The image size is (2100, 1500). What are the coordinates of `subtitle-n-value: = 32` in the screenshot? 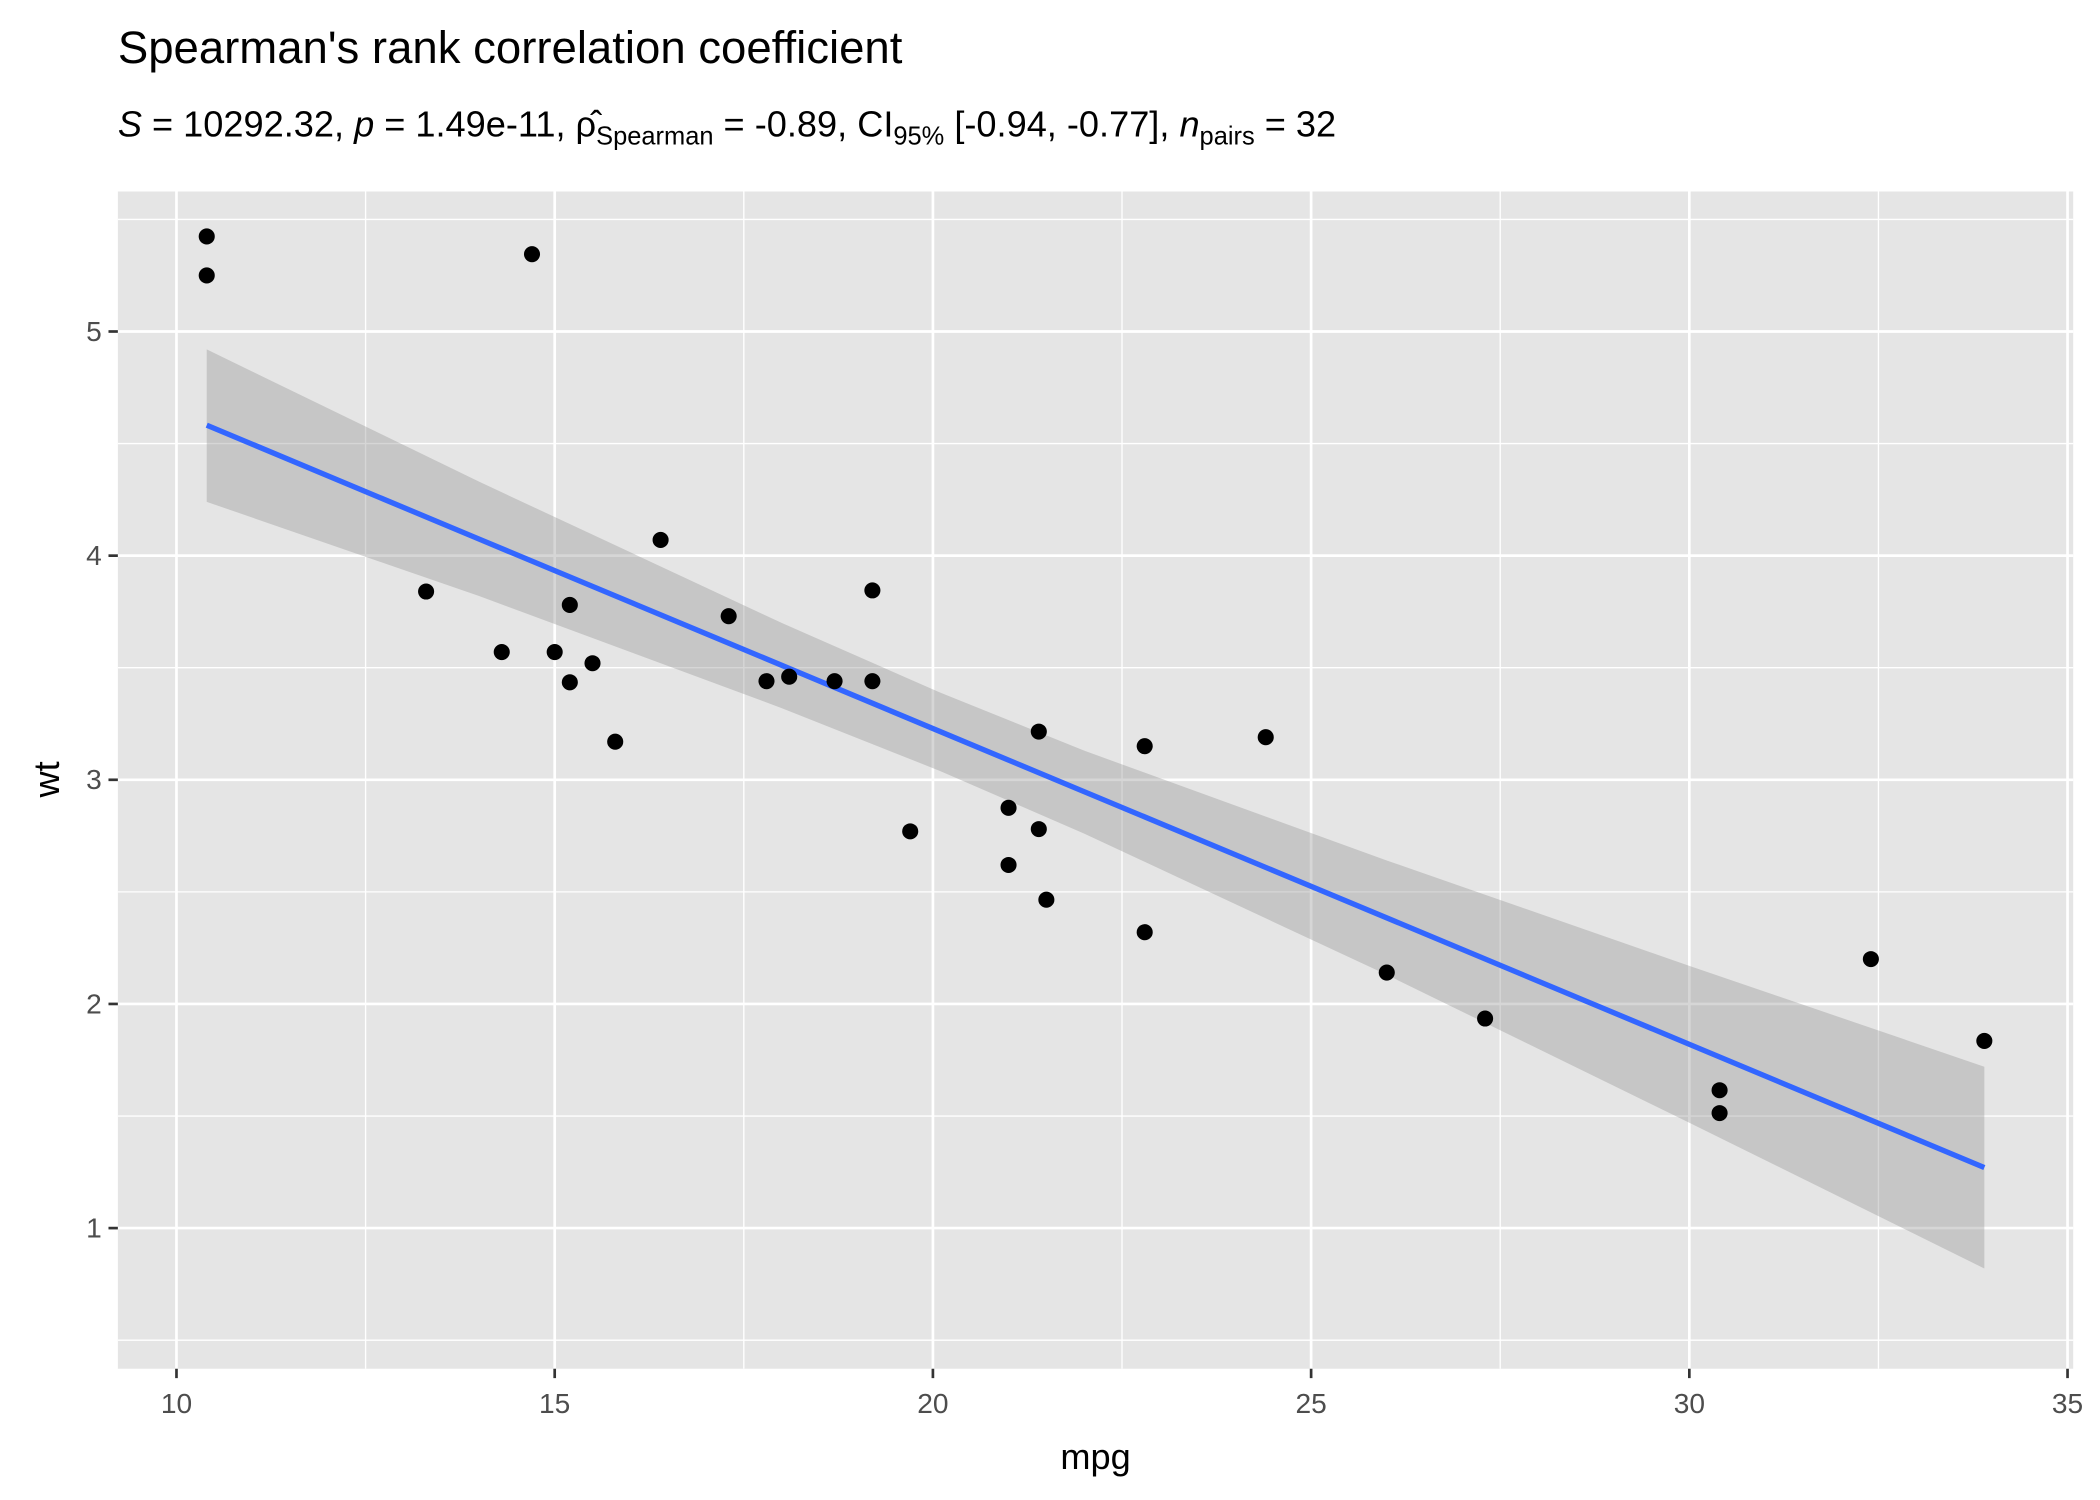 It's located at (1295, 124).